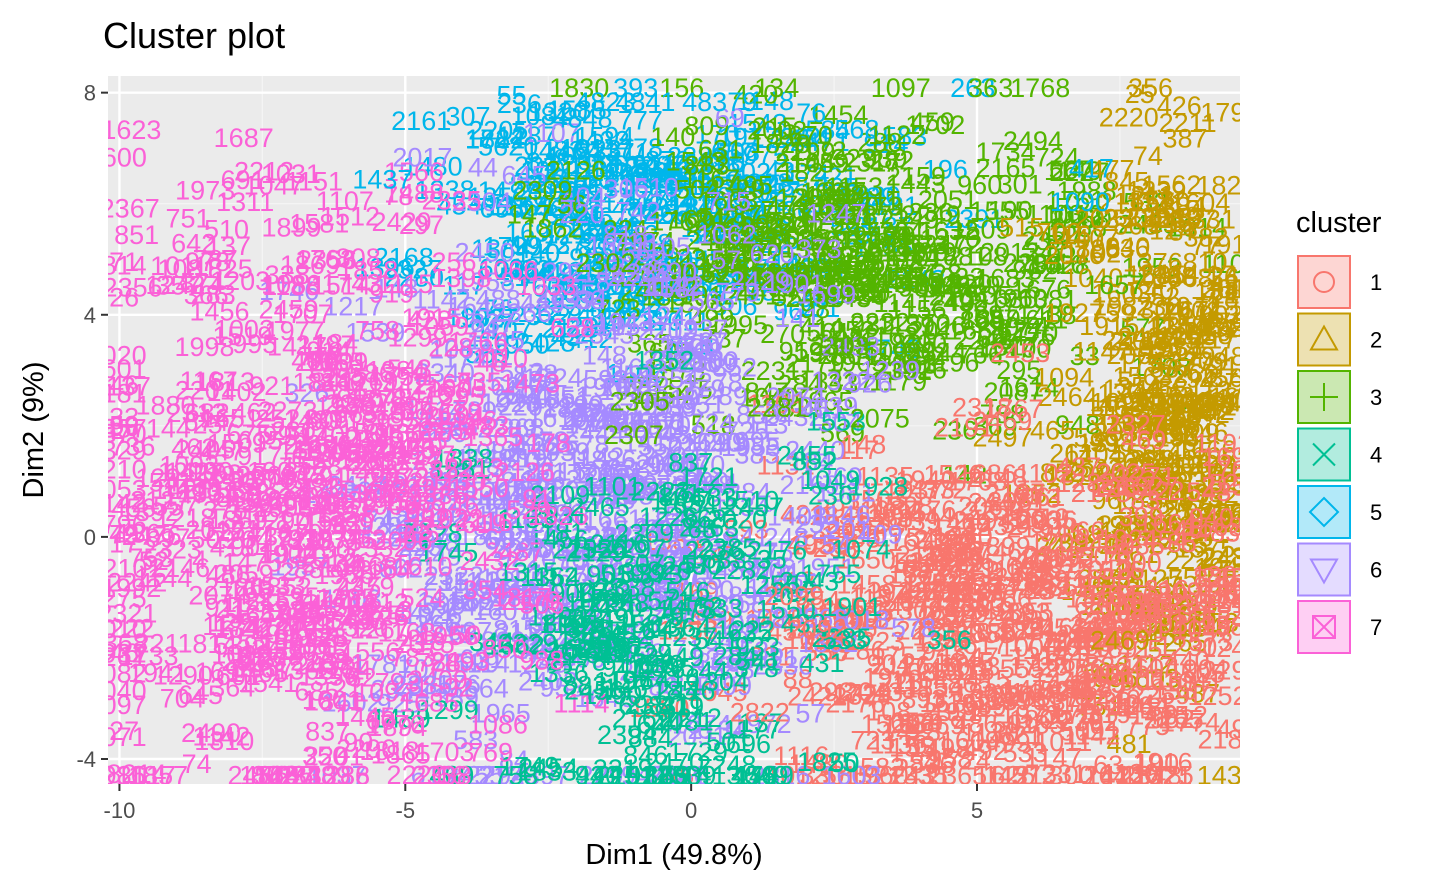 Image resolution: width=1440 pixels, height=889 pixels. I want to click on cluster-5-point: 2317, so click(603, 187).